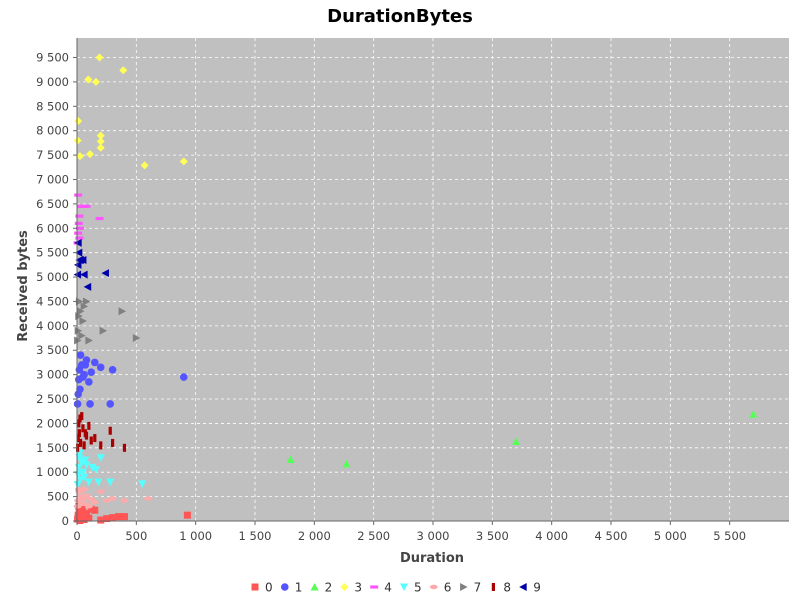  Describe the element at coordinates (537, 588) in the screenshot. I see `legend-label: 9` at that location.